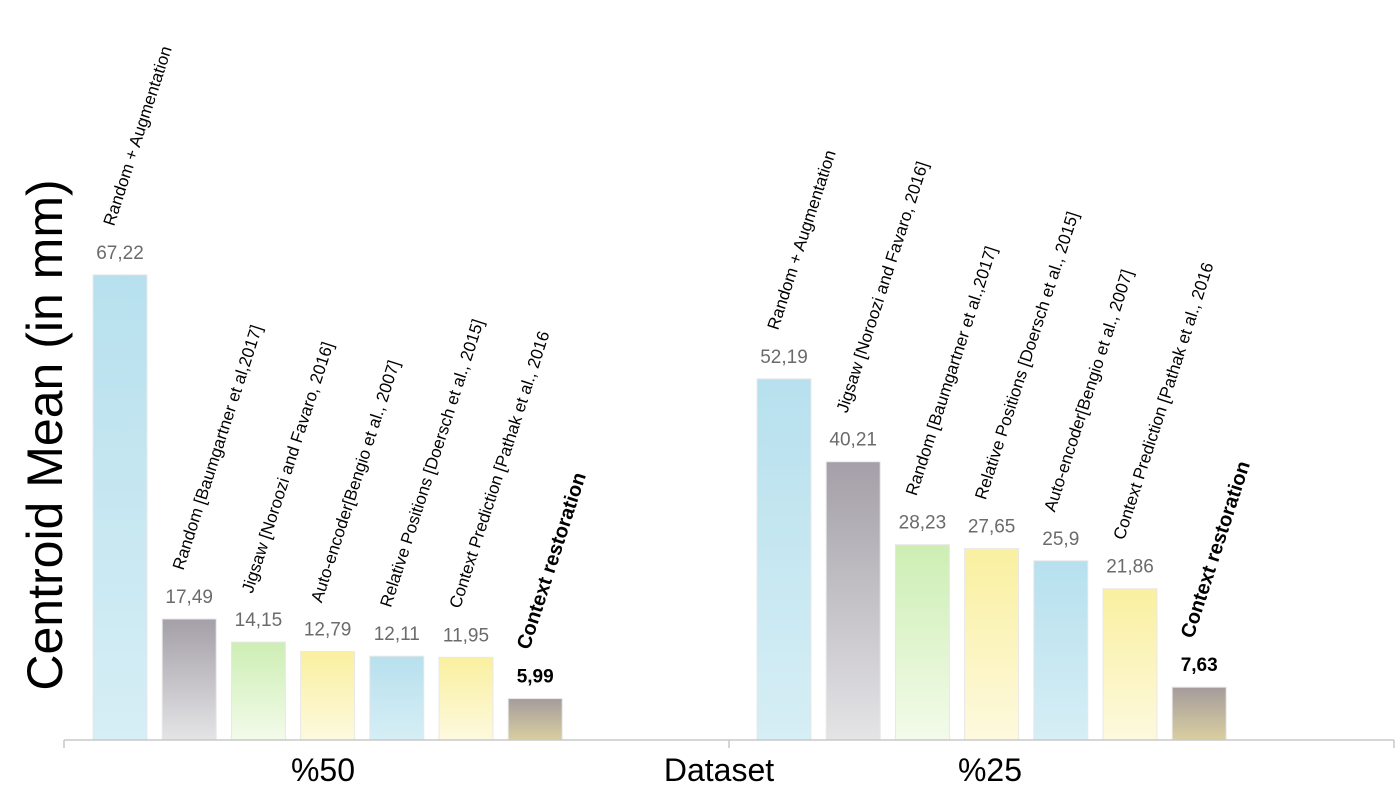  Describe the element at coordinates (992, 527) in the screenshot. I see `data-label: 27,65` at that location.